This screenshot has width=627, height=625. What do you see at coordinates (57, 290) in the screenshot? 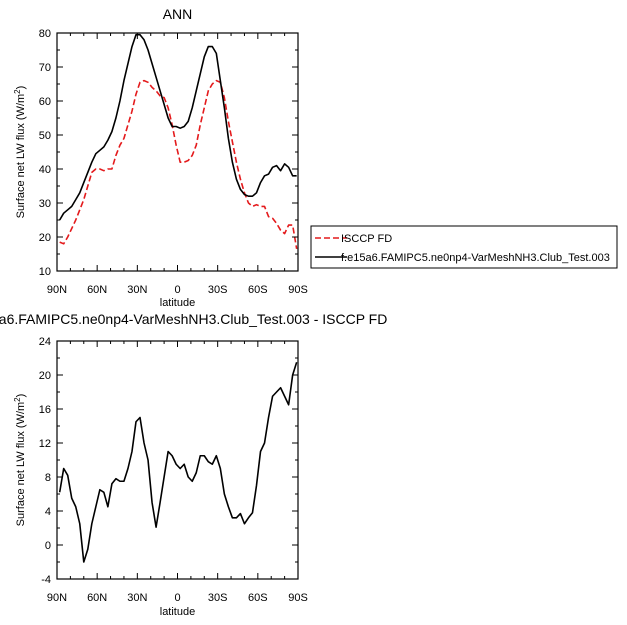
I see `p1-xtick-label: 90N` at bounding box center [57, 290].